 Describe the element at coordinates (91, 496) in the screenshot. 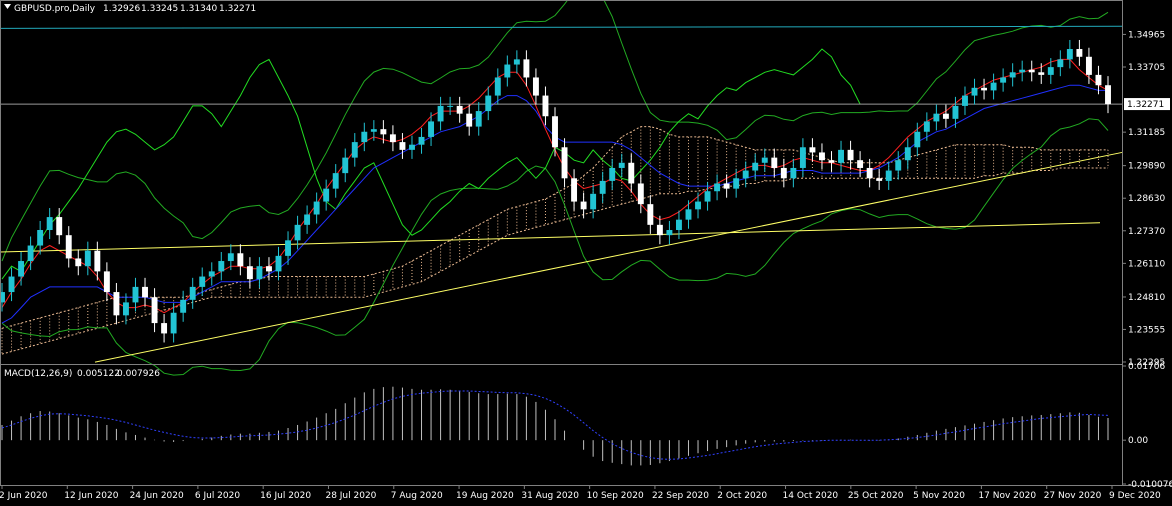

I see `date-tick-label: 12 Jun 2020` at that location.